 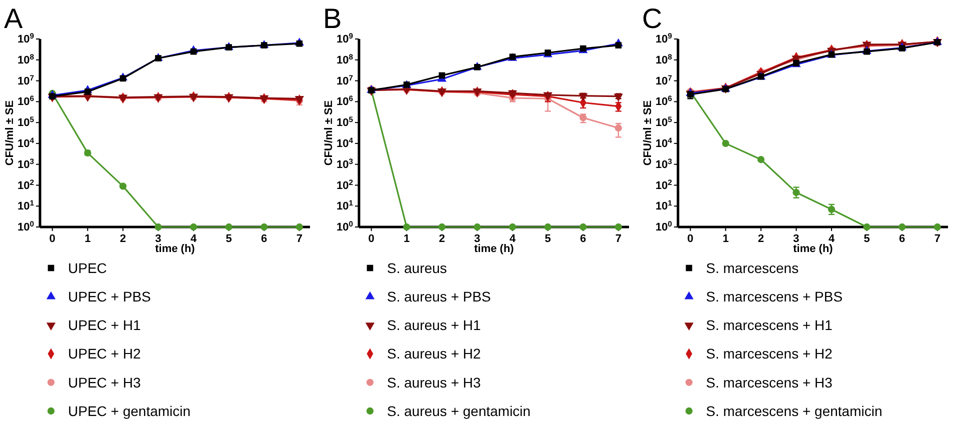 What do you see at coordinates (769, 325) in the screenshot?
I see `legend-label: S. marcescens + H1` at bounding box center [769, 325].